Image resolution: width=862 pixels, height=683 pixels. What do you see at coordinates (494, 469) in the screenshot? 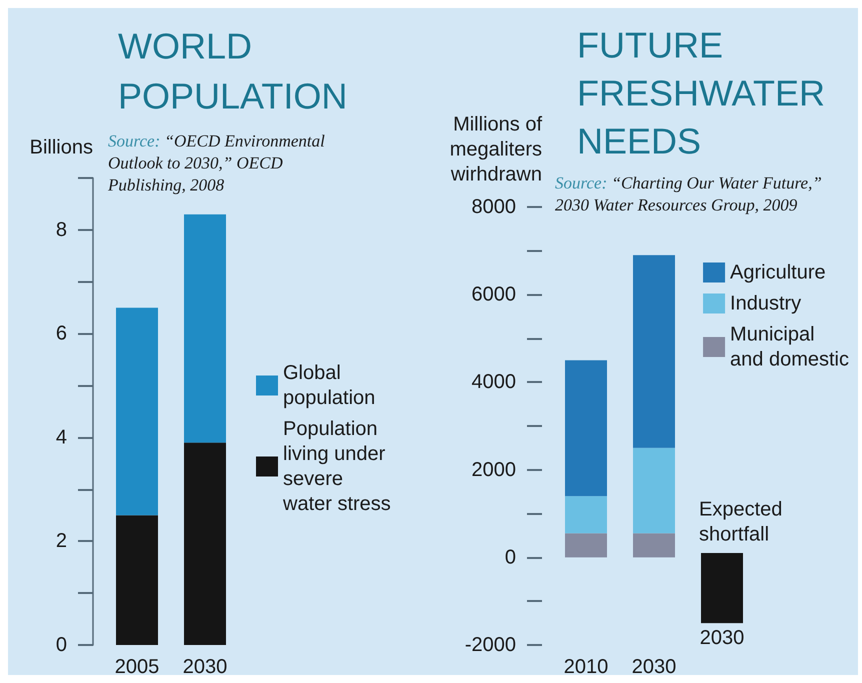
I see `y-tick-label: 2000` at bounding box center [494, 469].